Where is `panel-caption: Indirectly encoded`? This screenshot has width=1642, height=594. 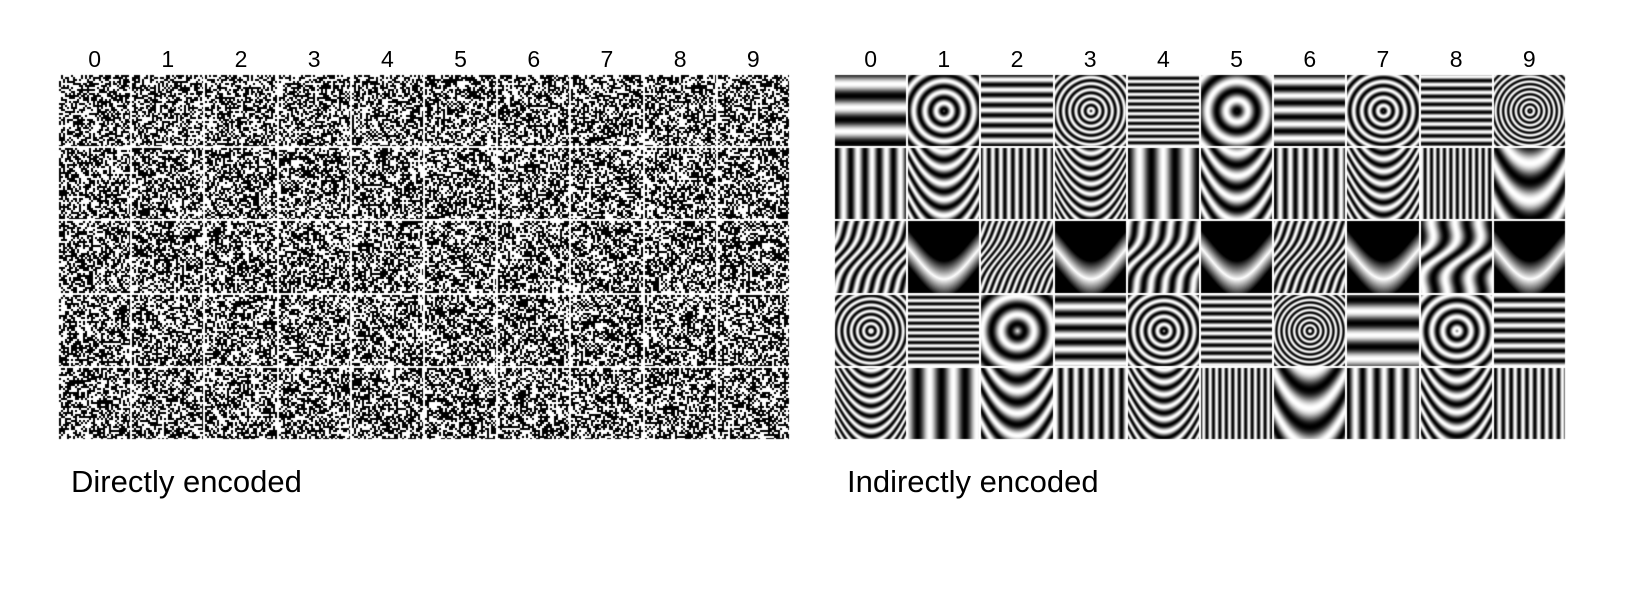 panel-caption: Indirectly encoded is located at coordinates (973, 481).